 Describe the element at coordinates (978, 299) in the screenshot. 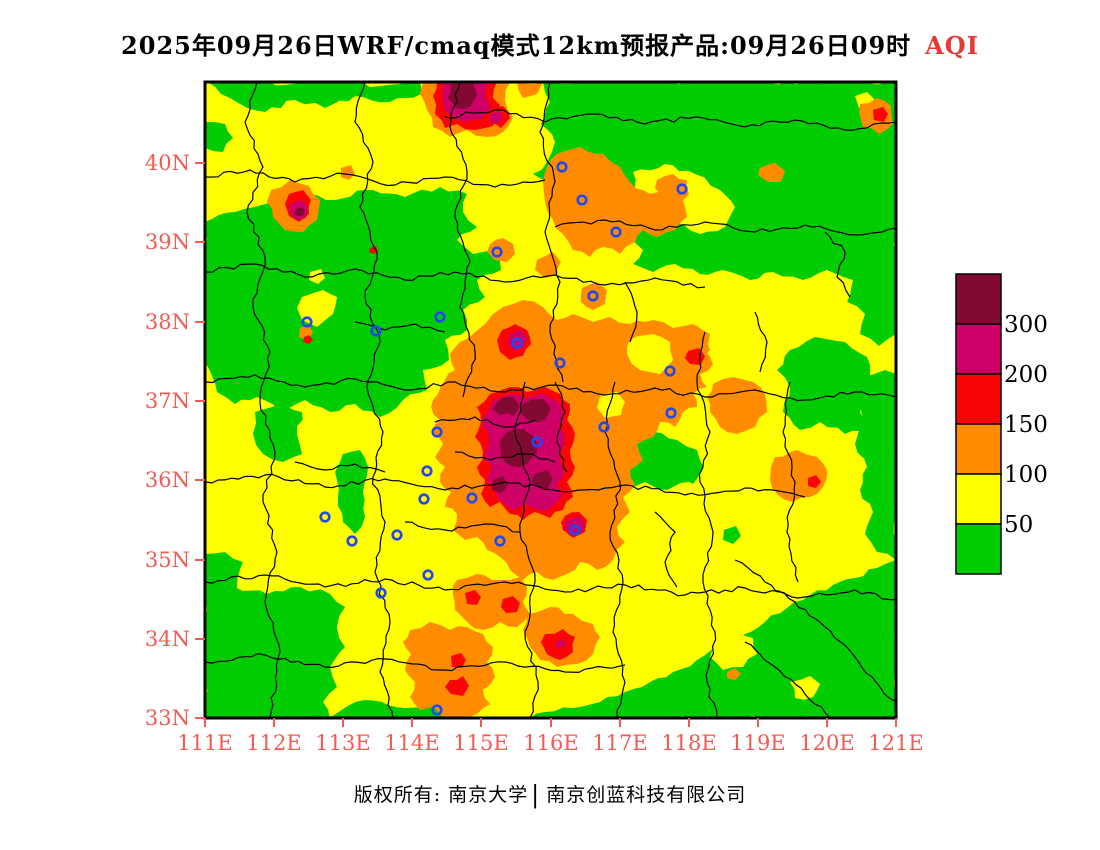

I see `legend-swatch-maroon` at that location.